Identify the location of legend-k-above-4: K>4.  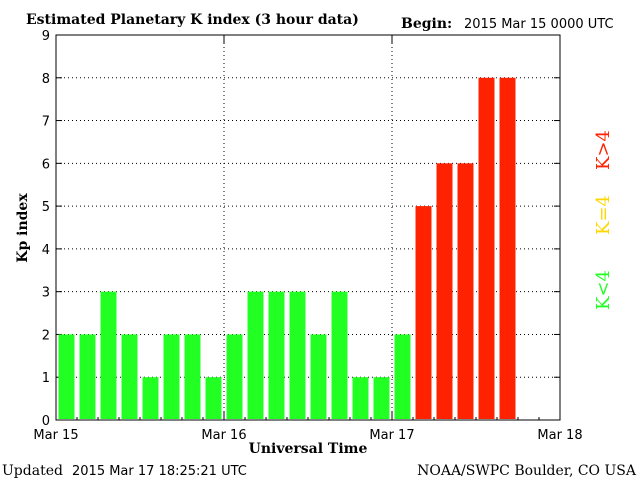
(603, 150).